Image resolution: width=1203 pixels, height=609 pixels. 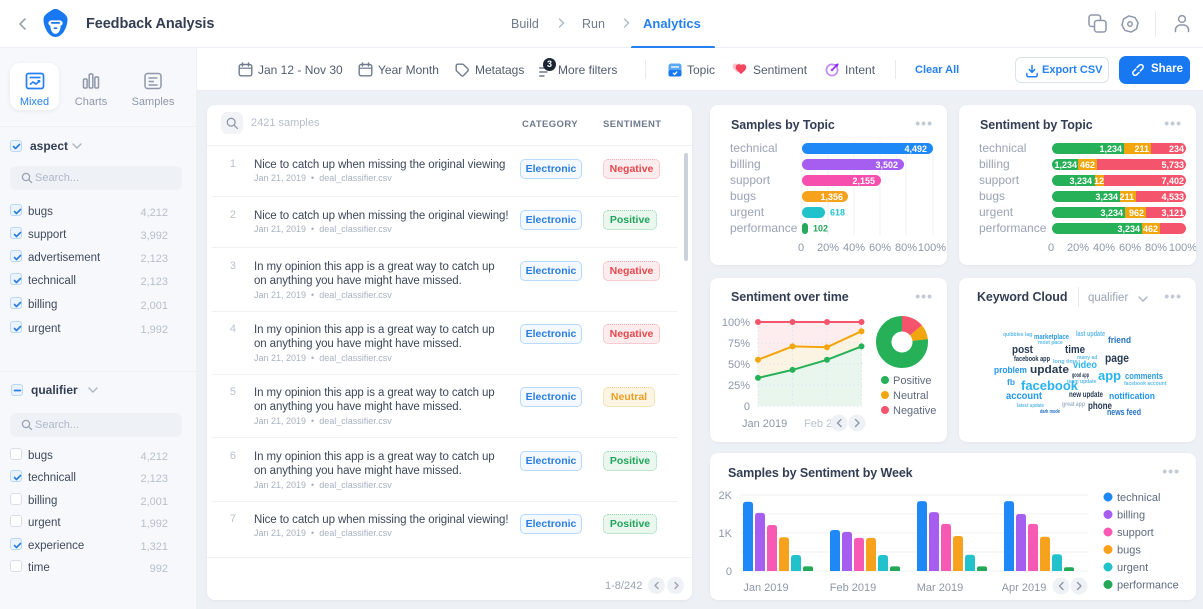 I want to click on svg-text: dark mode, so click(x=1050, y=412).